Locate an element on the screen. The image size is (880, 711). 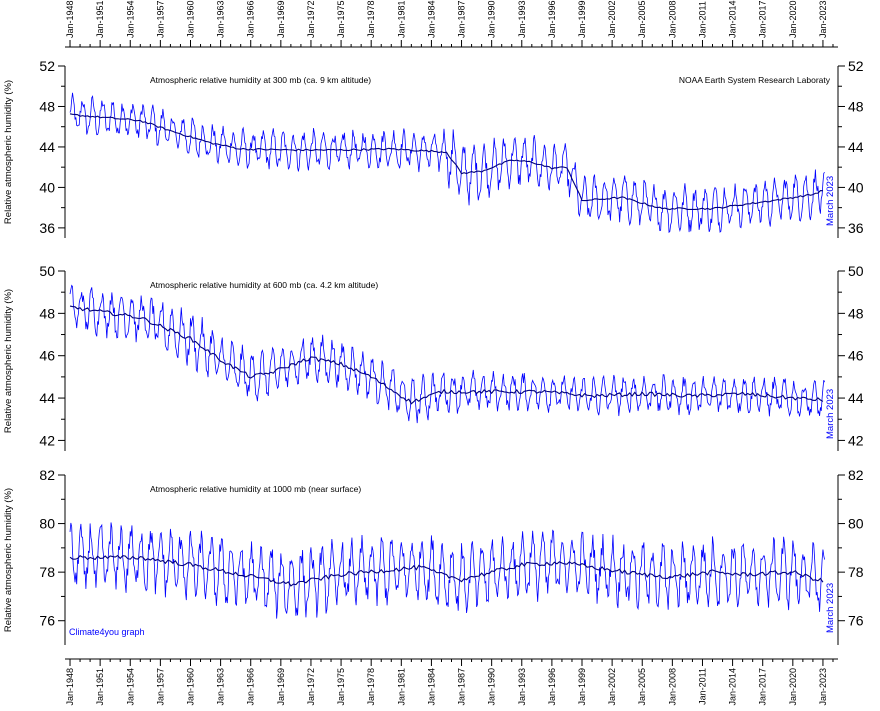
bottom-x-tick-label: Jan-1966 is located at coordinates (251, 687).